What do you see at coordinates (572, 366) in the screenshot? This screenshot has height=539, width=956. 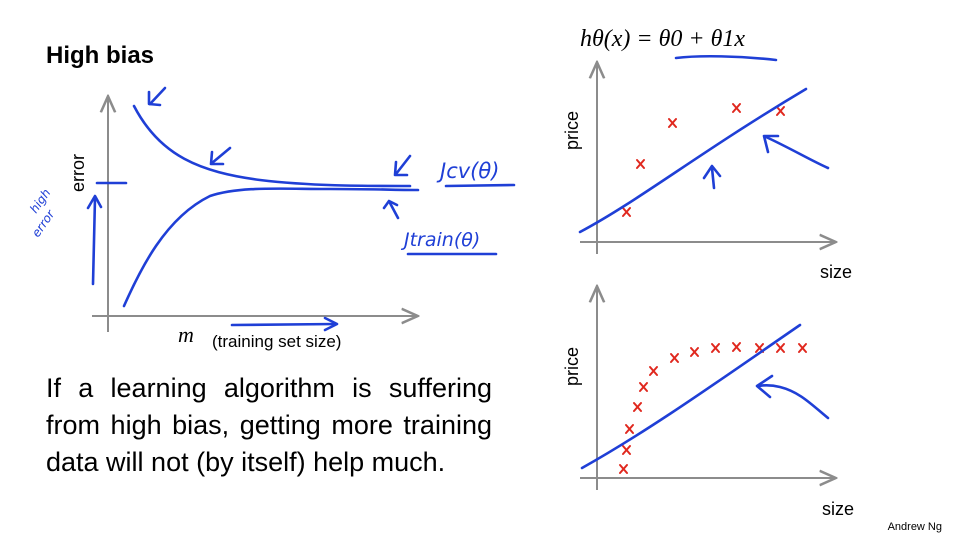 I see `bottom-ylabel: price` at bounding box center [572, 366].